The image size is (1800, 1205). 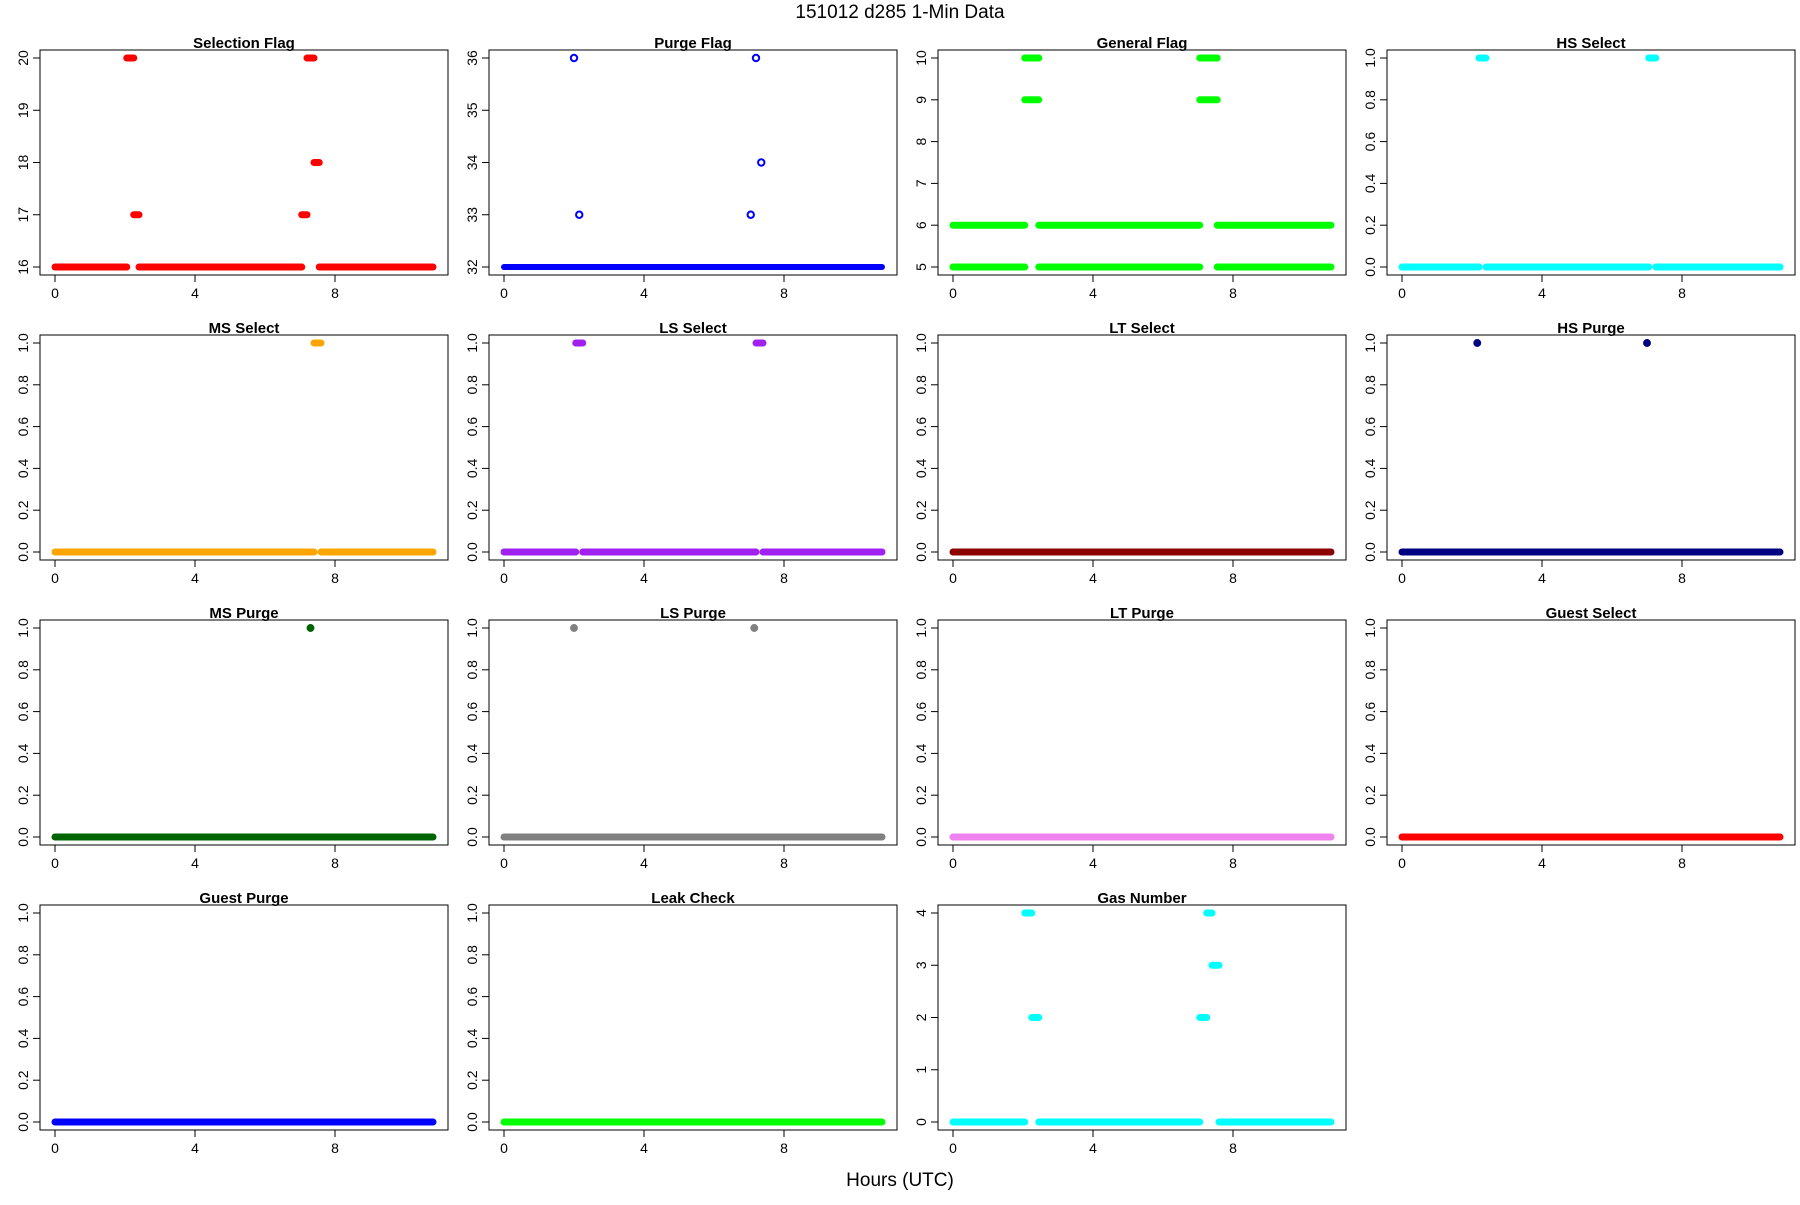 I want to click on panel-1: Selection Flag 0 4 8 16 17 18 19 20, so click(x=232, y=168).